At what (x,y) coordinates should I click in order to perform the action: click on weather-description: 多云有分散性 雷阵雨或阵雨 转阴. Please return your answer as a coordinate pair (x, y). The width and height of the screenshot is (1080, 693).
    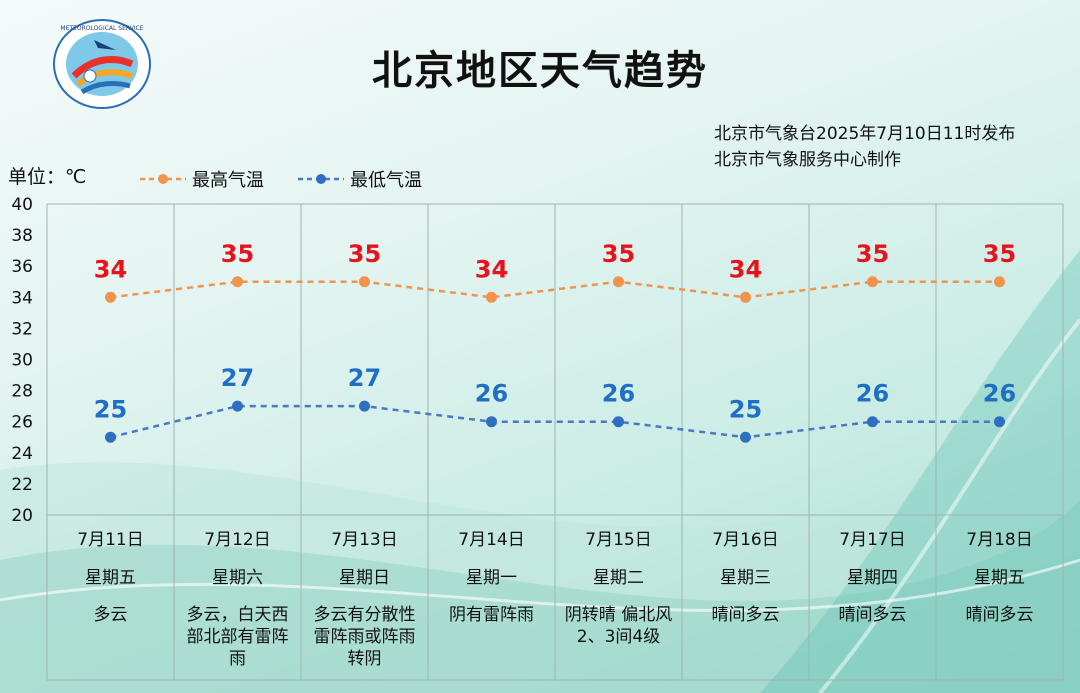
    Looking at the image, I should click on (364, 637).